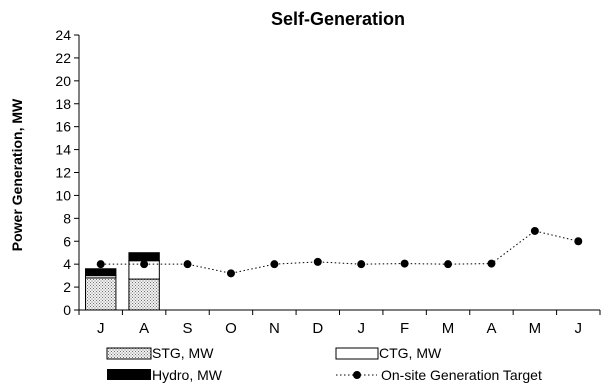  I want to click on y-tick-label: 10, so click(63, 195).